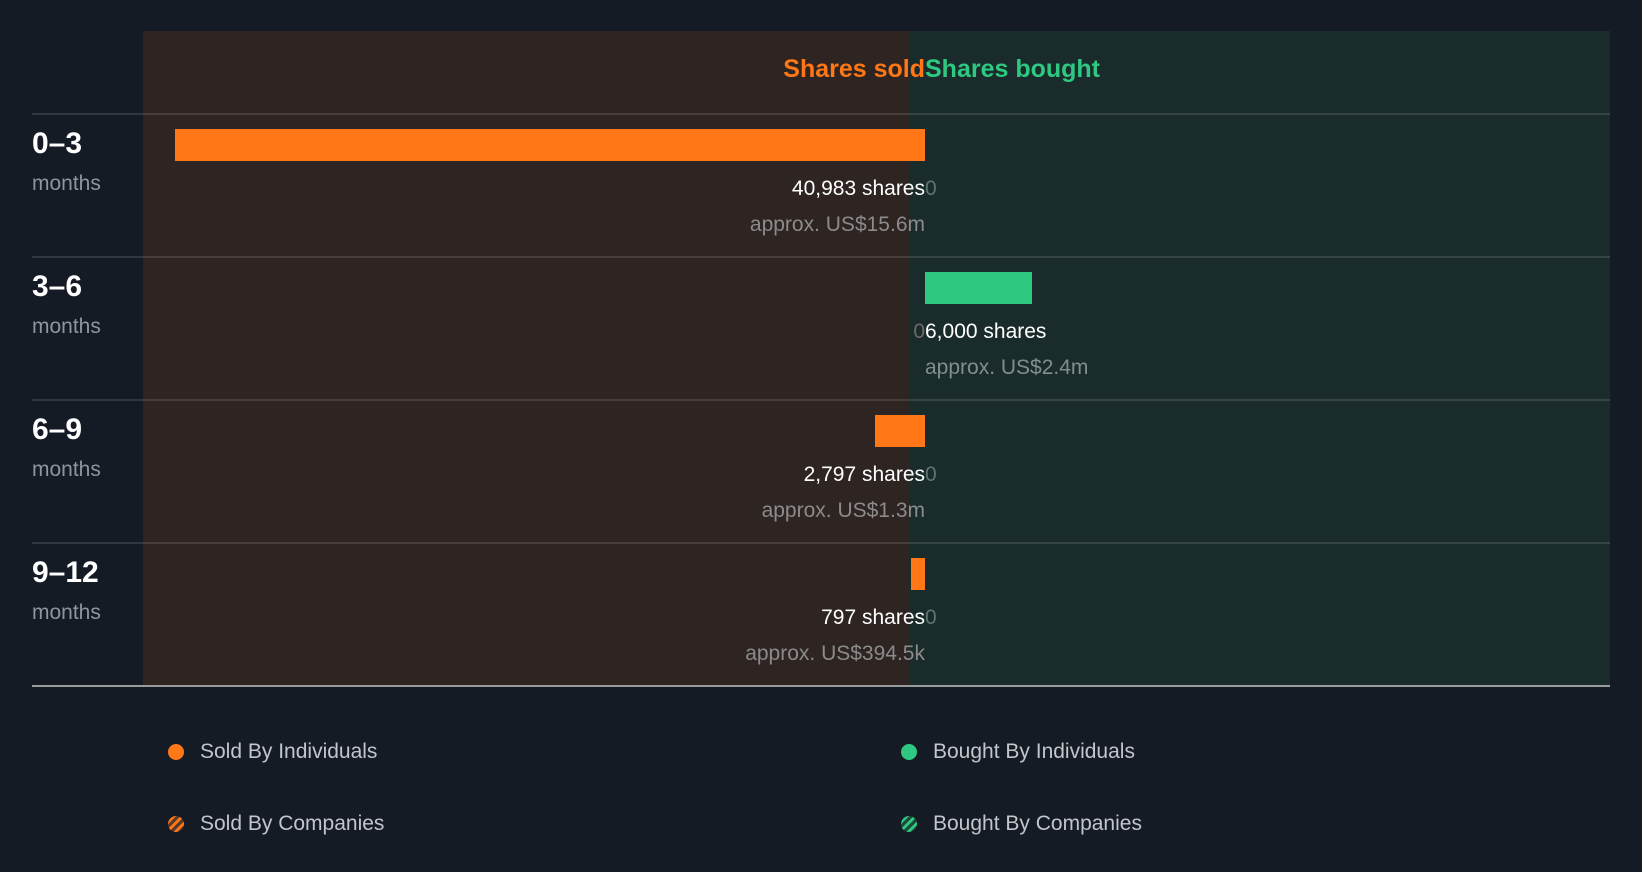  What do you see at coordinates (65, 572) in the screenshot?
I see `period-range: 9–12` at bounding box center [65, 572].